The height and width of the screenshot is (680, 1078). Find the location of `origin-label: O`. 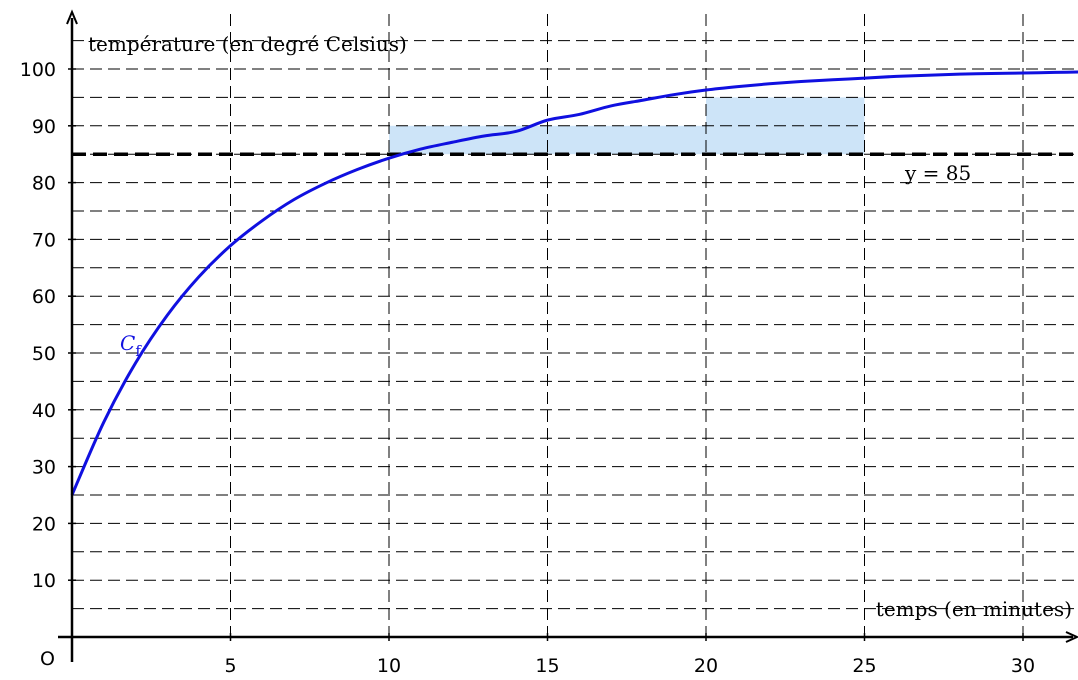

origin-label: O is located at coordinates (47, 659).